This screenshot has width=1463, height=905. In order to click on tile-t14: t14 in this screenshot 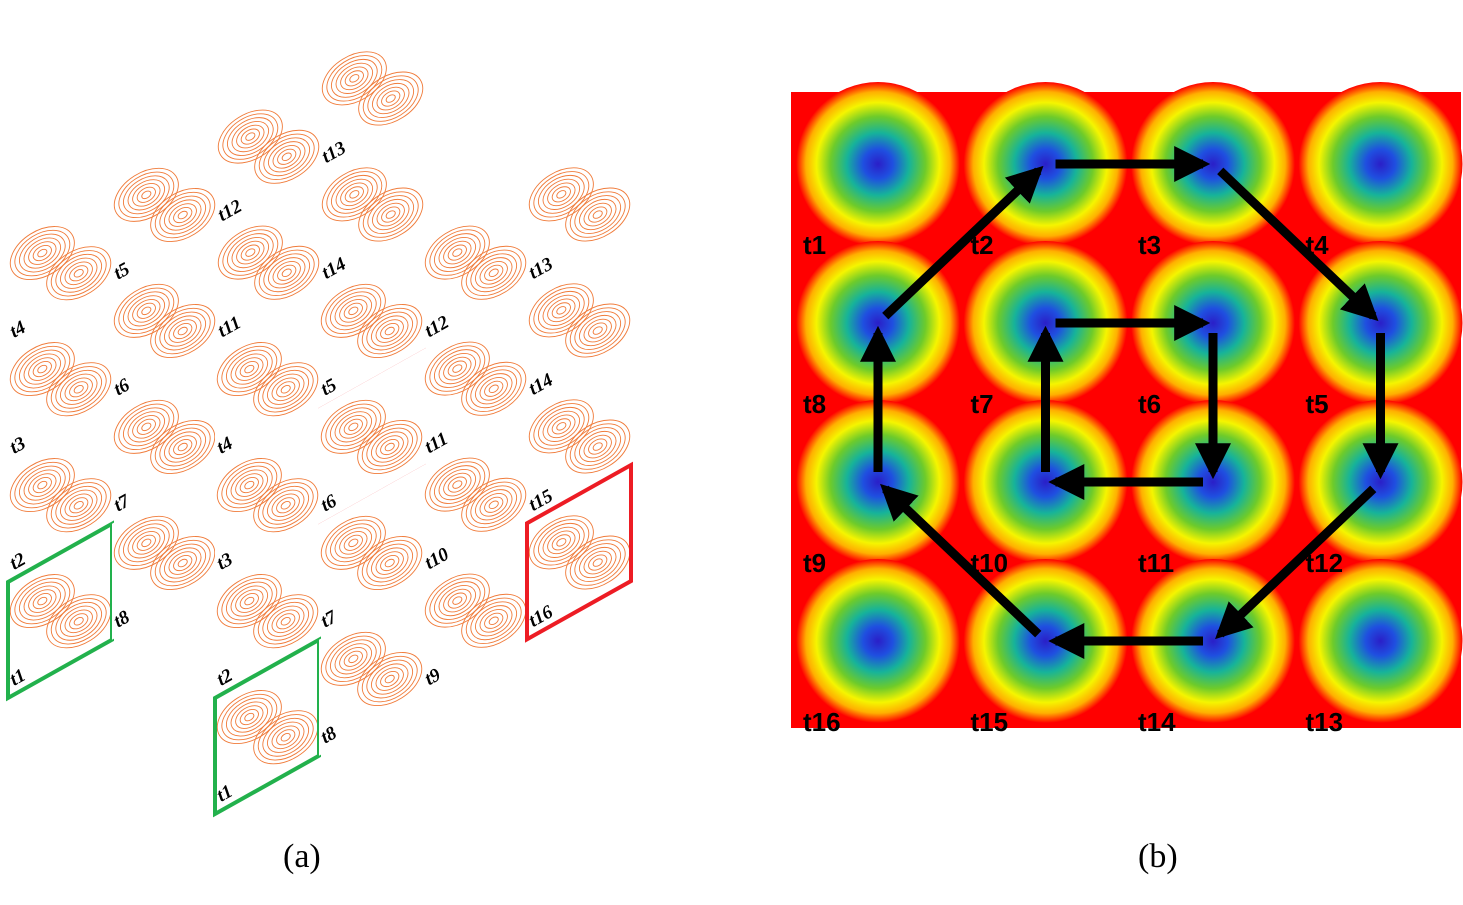, I will do `click(371, 204)`.